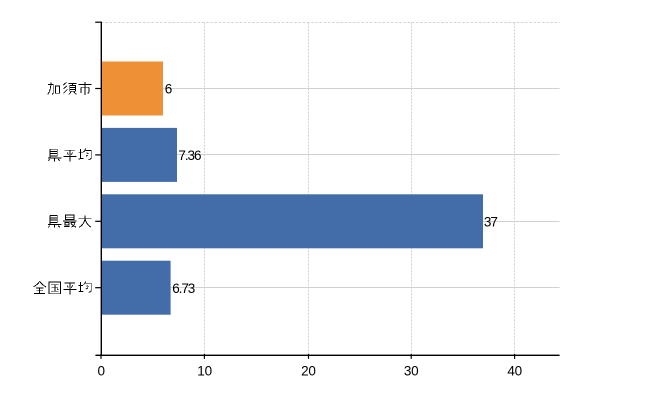 Image resolution: width=650 pixels, height=400 pixels. What do you see at coordinates (411, 370) in the screenshot?
I see `svg-text: 30` at bounding box center [411, 370].